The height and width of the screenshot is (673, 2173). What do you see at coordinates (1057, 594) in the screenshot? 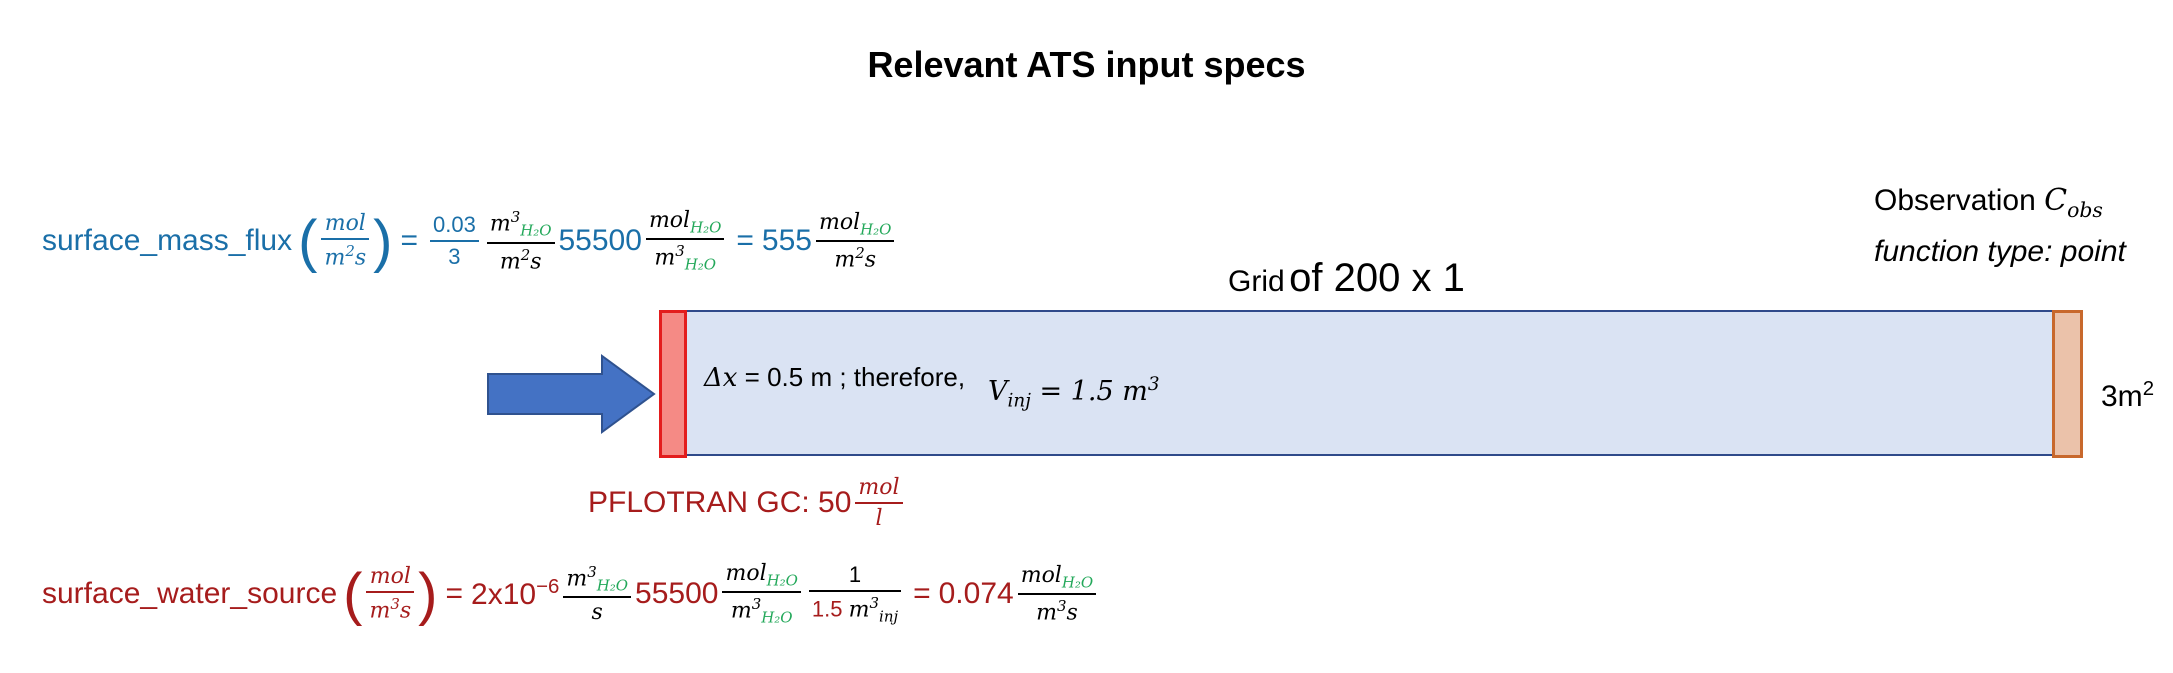
I see `result-unit-fraction: molH₂O m3s` at bounding box center [1057, 594].